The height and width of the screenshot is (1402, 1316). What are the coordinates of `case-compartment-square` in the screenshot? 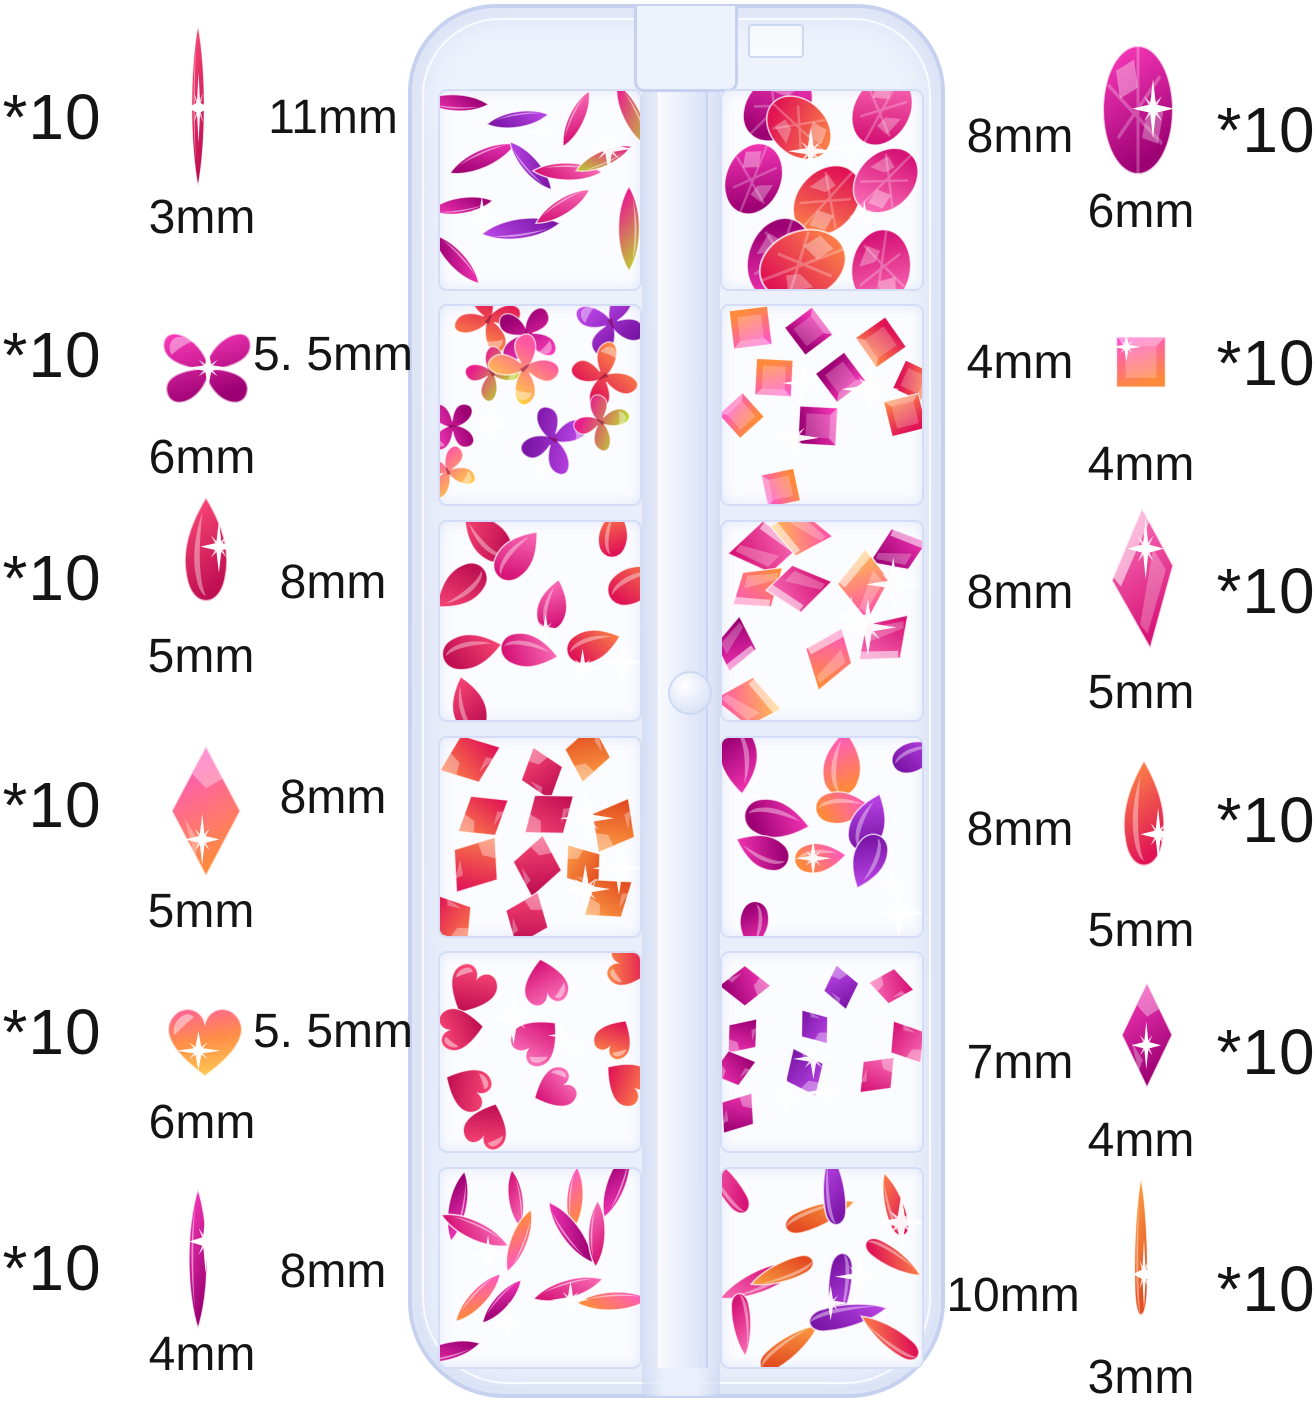 It's located at (822, 405).